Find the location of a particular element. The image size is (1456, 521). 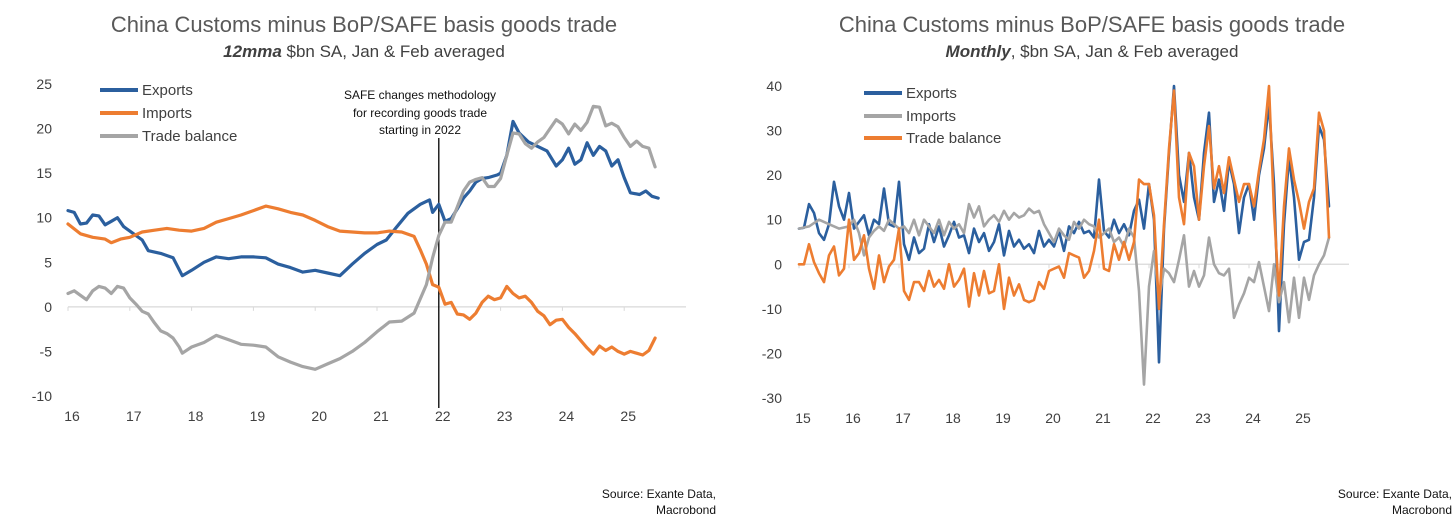

annotation-text: SAFE changes methodology is located at coordinates (420, 95).